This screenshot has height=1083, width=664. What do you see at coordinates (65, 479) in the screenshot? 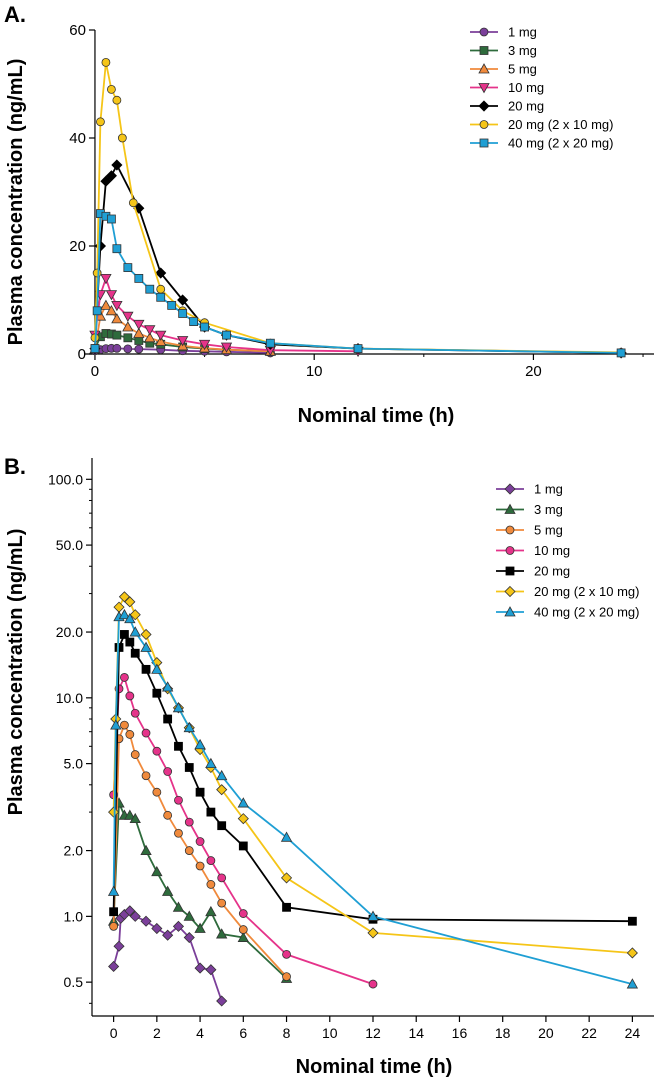
I see `y-tick-label: 100.0` at bounding box center [65, 479].